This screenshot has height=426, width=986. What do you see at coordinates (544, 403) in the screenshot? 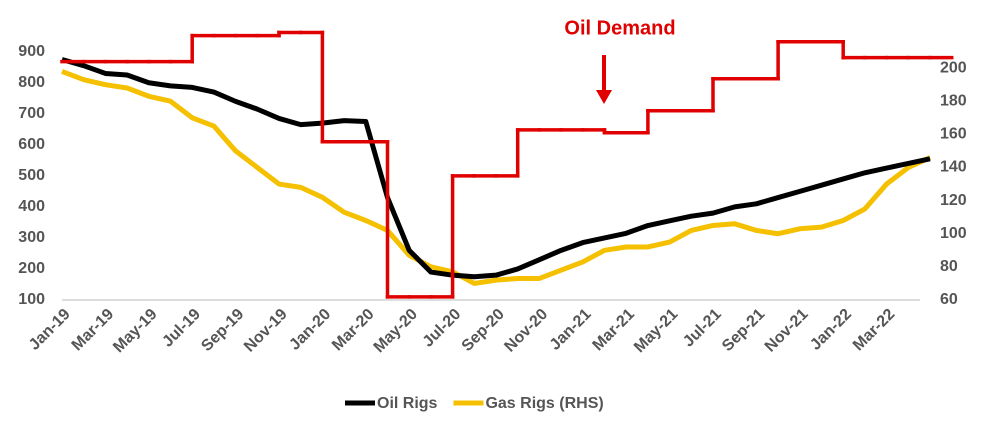
I see `legend-label: Gas Rigs (RHS)` at bounding box center [544, 403].